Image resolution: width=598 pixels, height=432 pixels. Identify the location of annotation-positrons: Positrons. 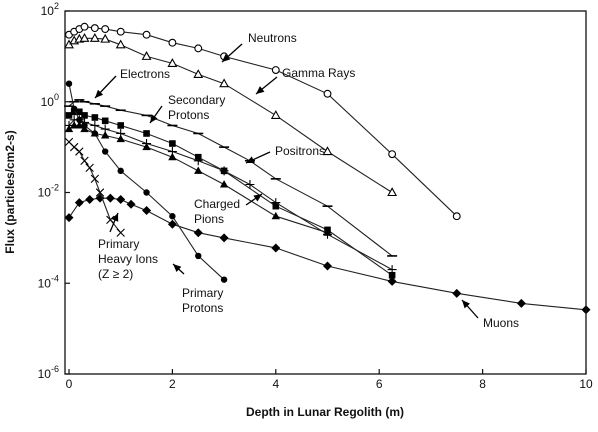
(285, 154).